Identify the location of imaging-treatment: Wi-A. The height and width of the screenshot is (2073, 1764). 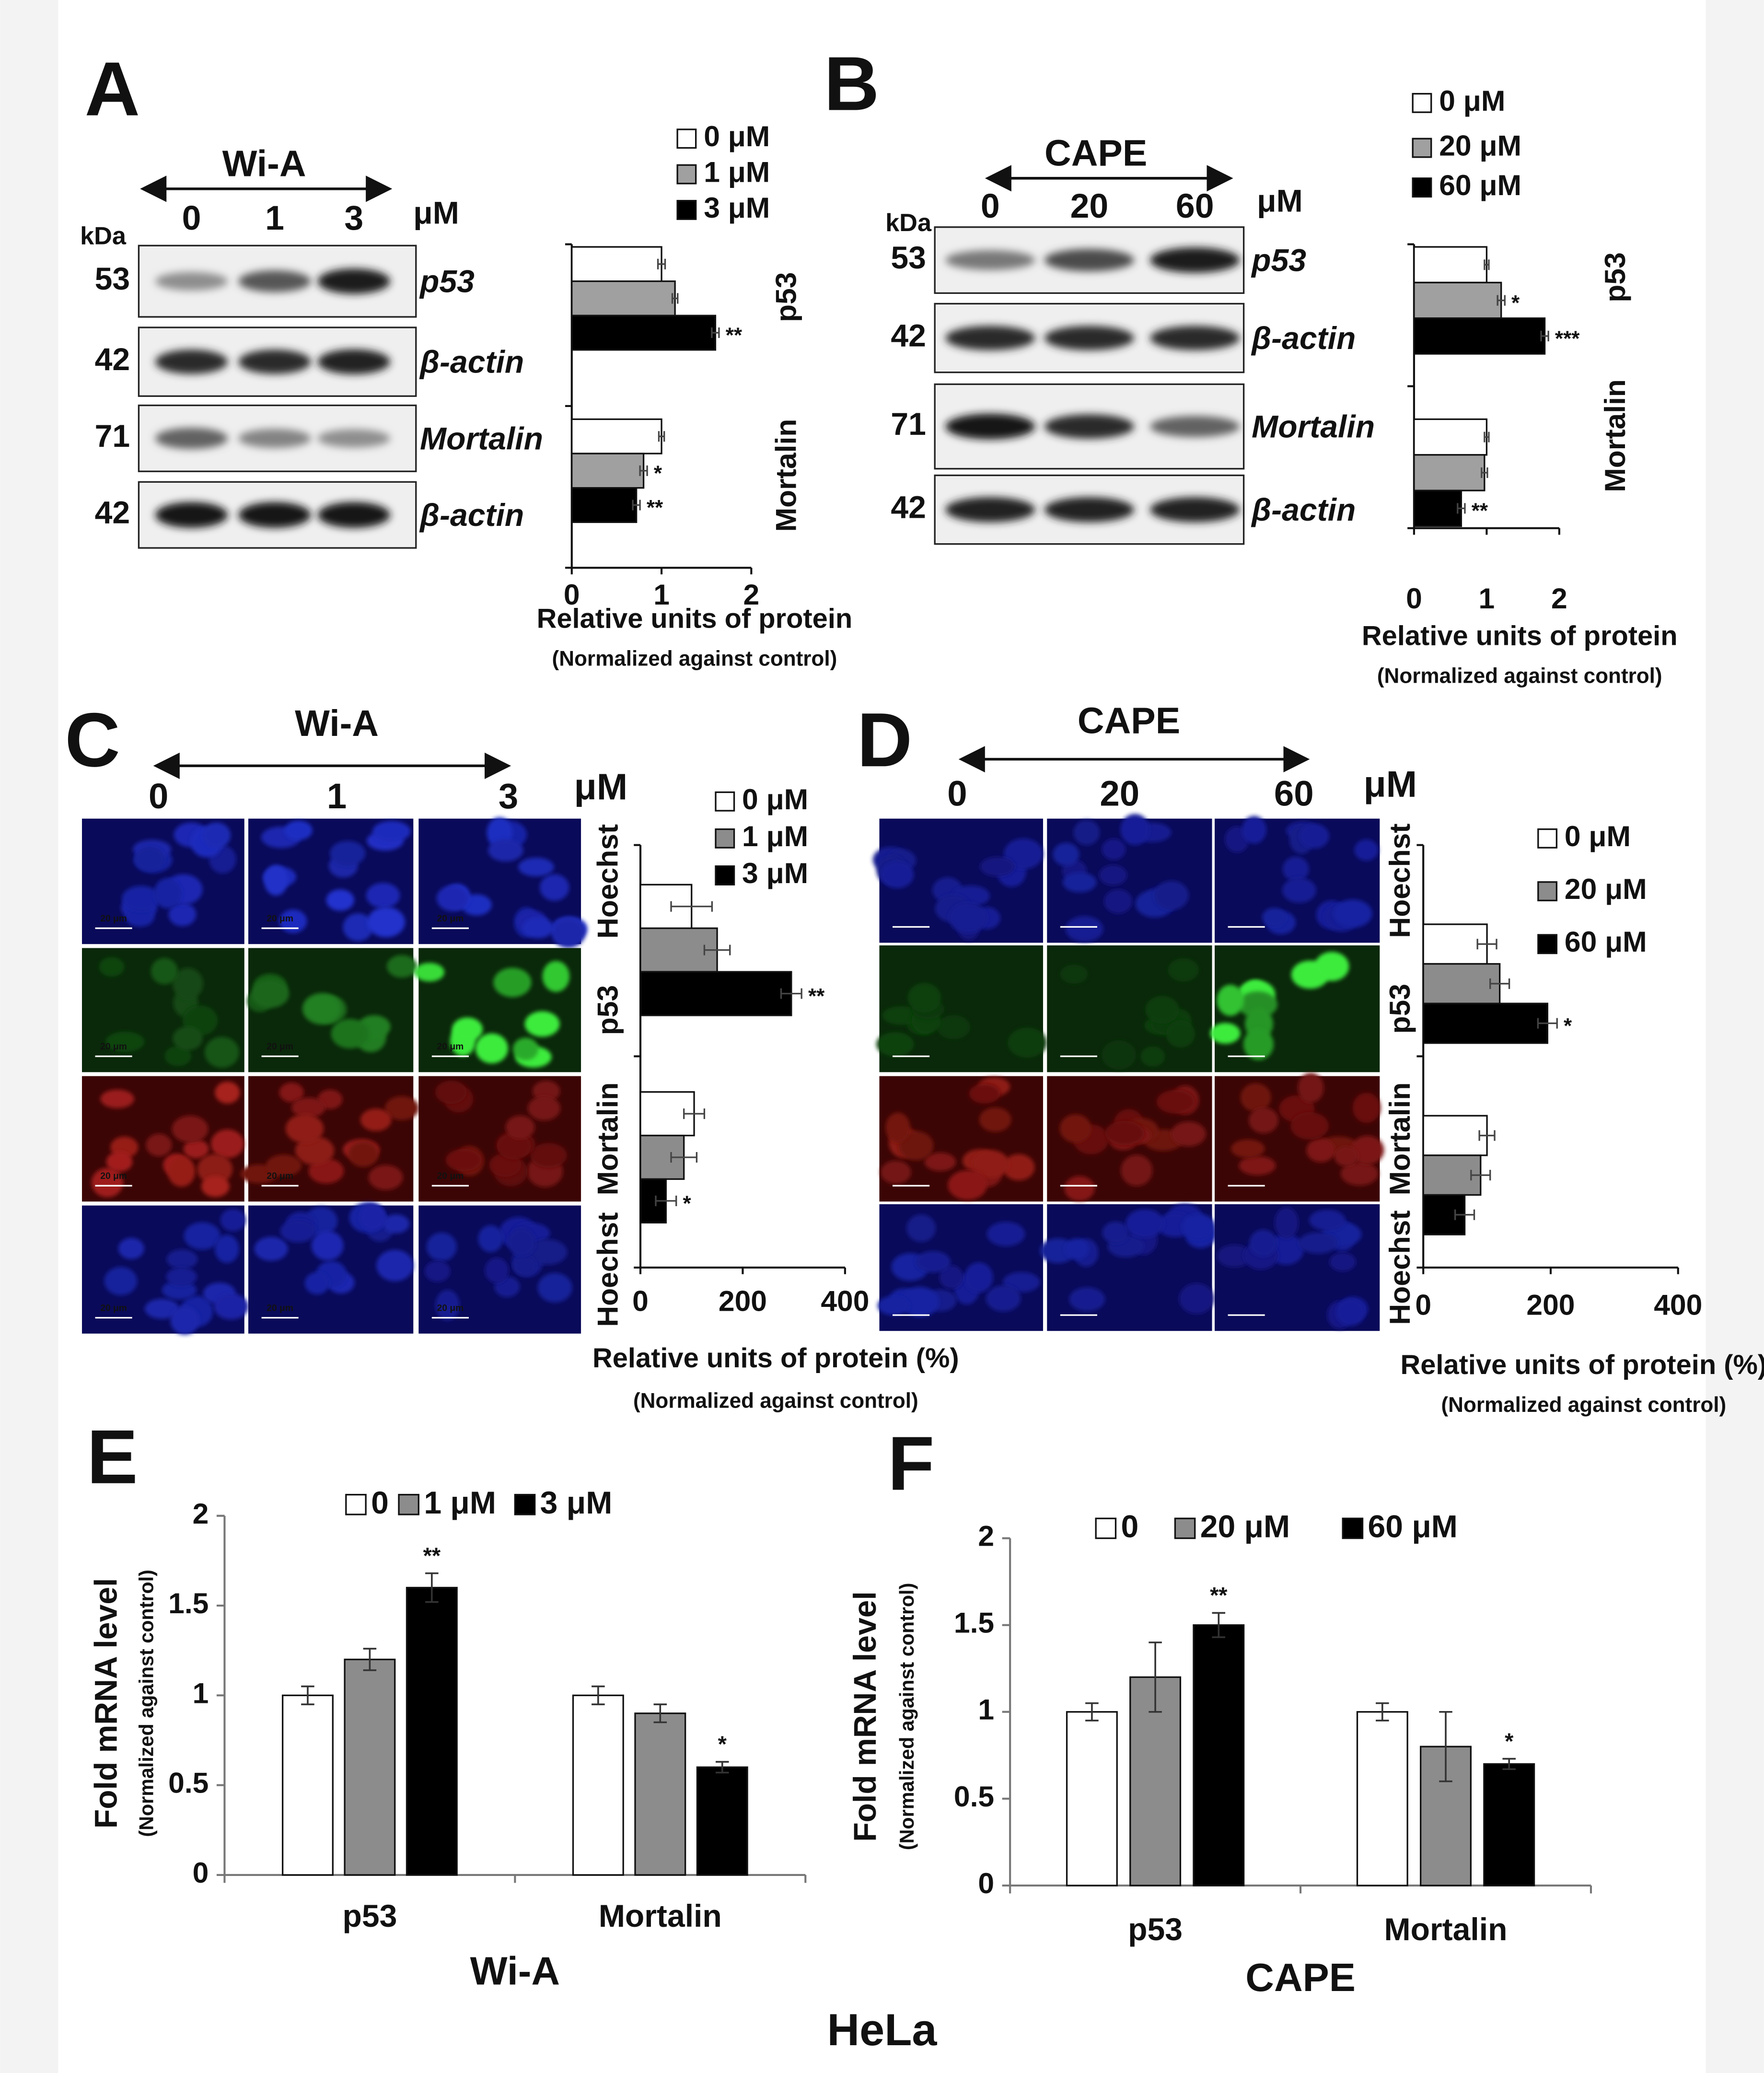
(337, 723).